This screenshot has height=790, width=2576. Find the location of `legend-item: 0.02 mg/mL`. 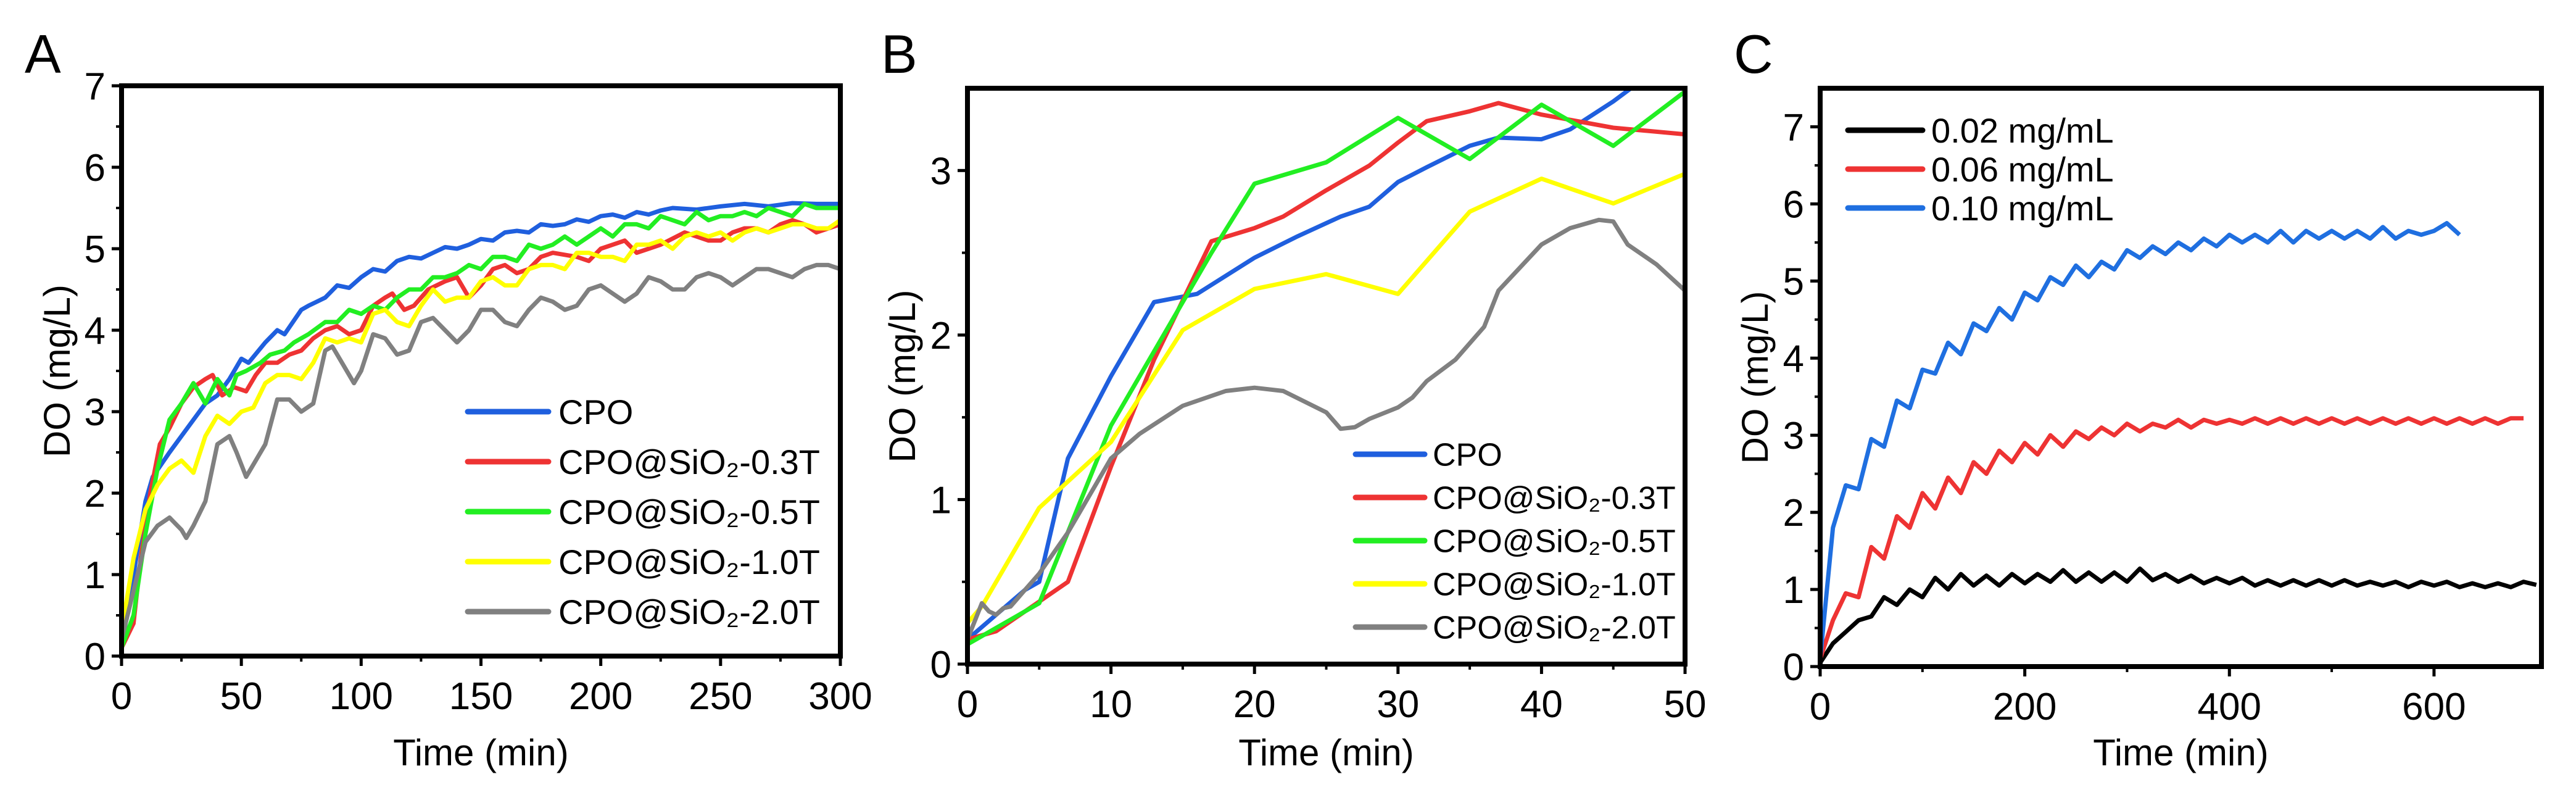

legend-item: 0.02 mg/mL is located at coordinates (1979, 130).